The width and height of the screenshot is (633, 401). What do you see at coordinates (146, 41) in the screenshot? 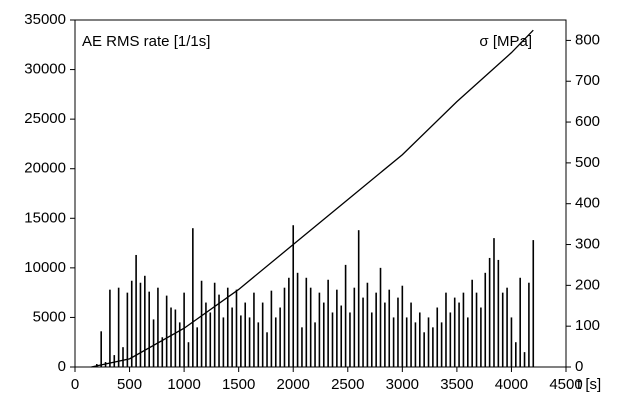
I see `y-axis-label: AE RMS rate [1/1s]` at bounding box center [146, 41].